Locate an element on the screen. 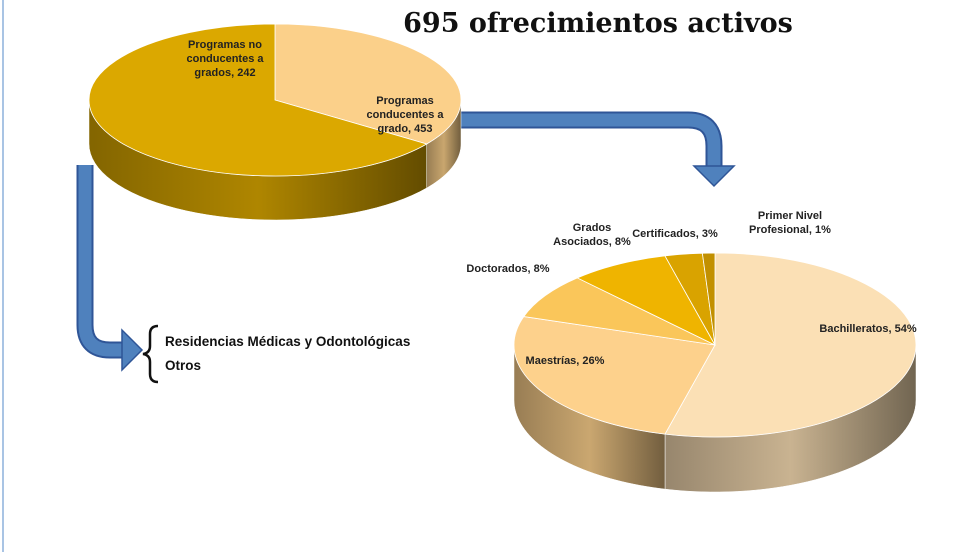  arrow-right-down is located at coordinates (598, 149).